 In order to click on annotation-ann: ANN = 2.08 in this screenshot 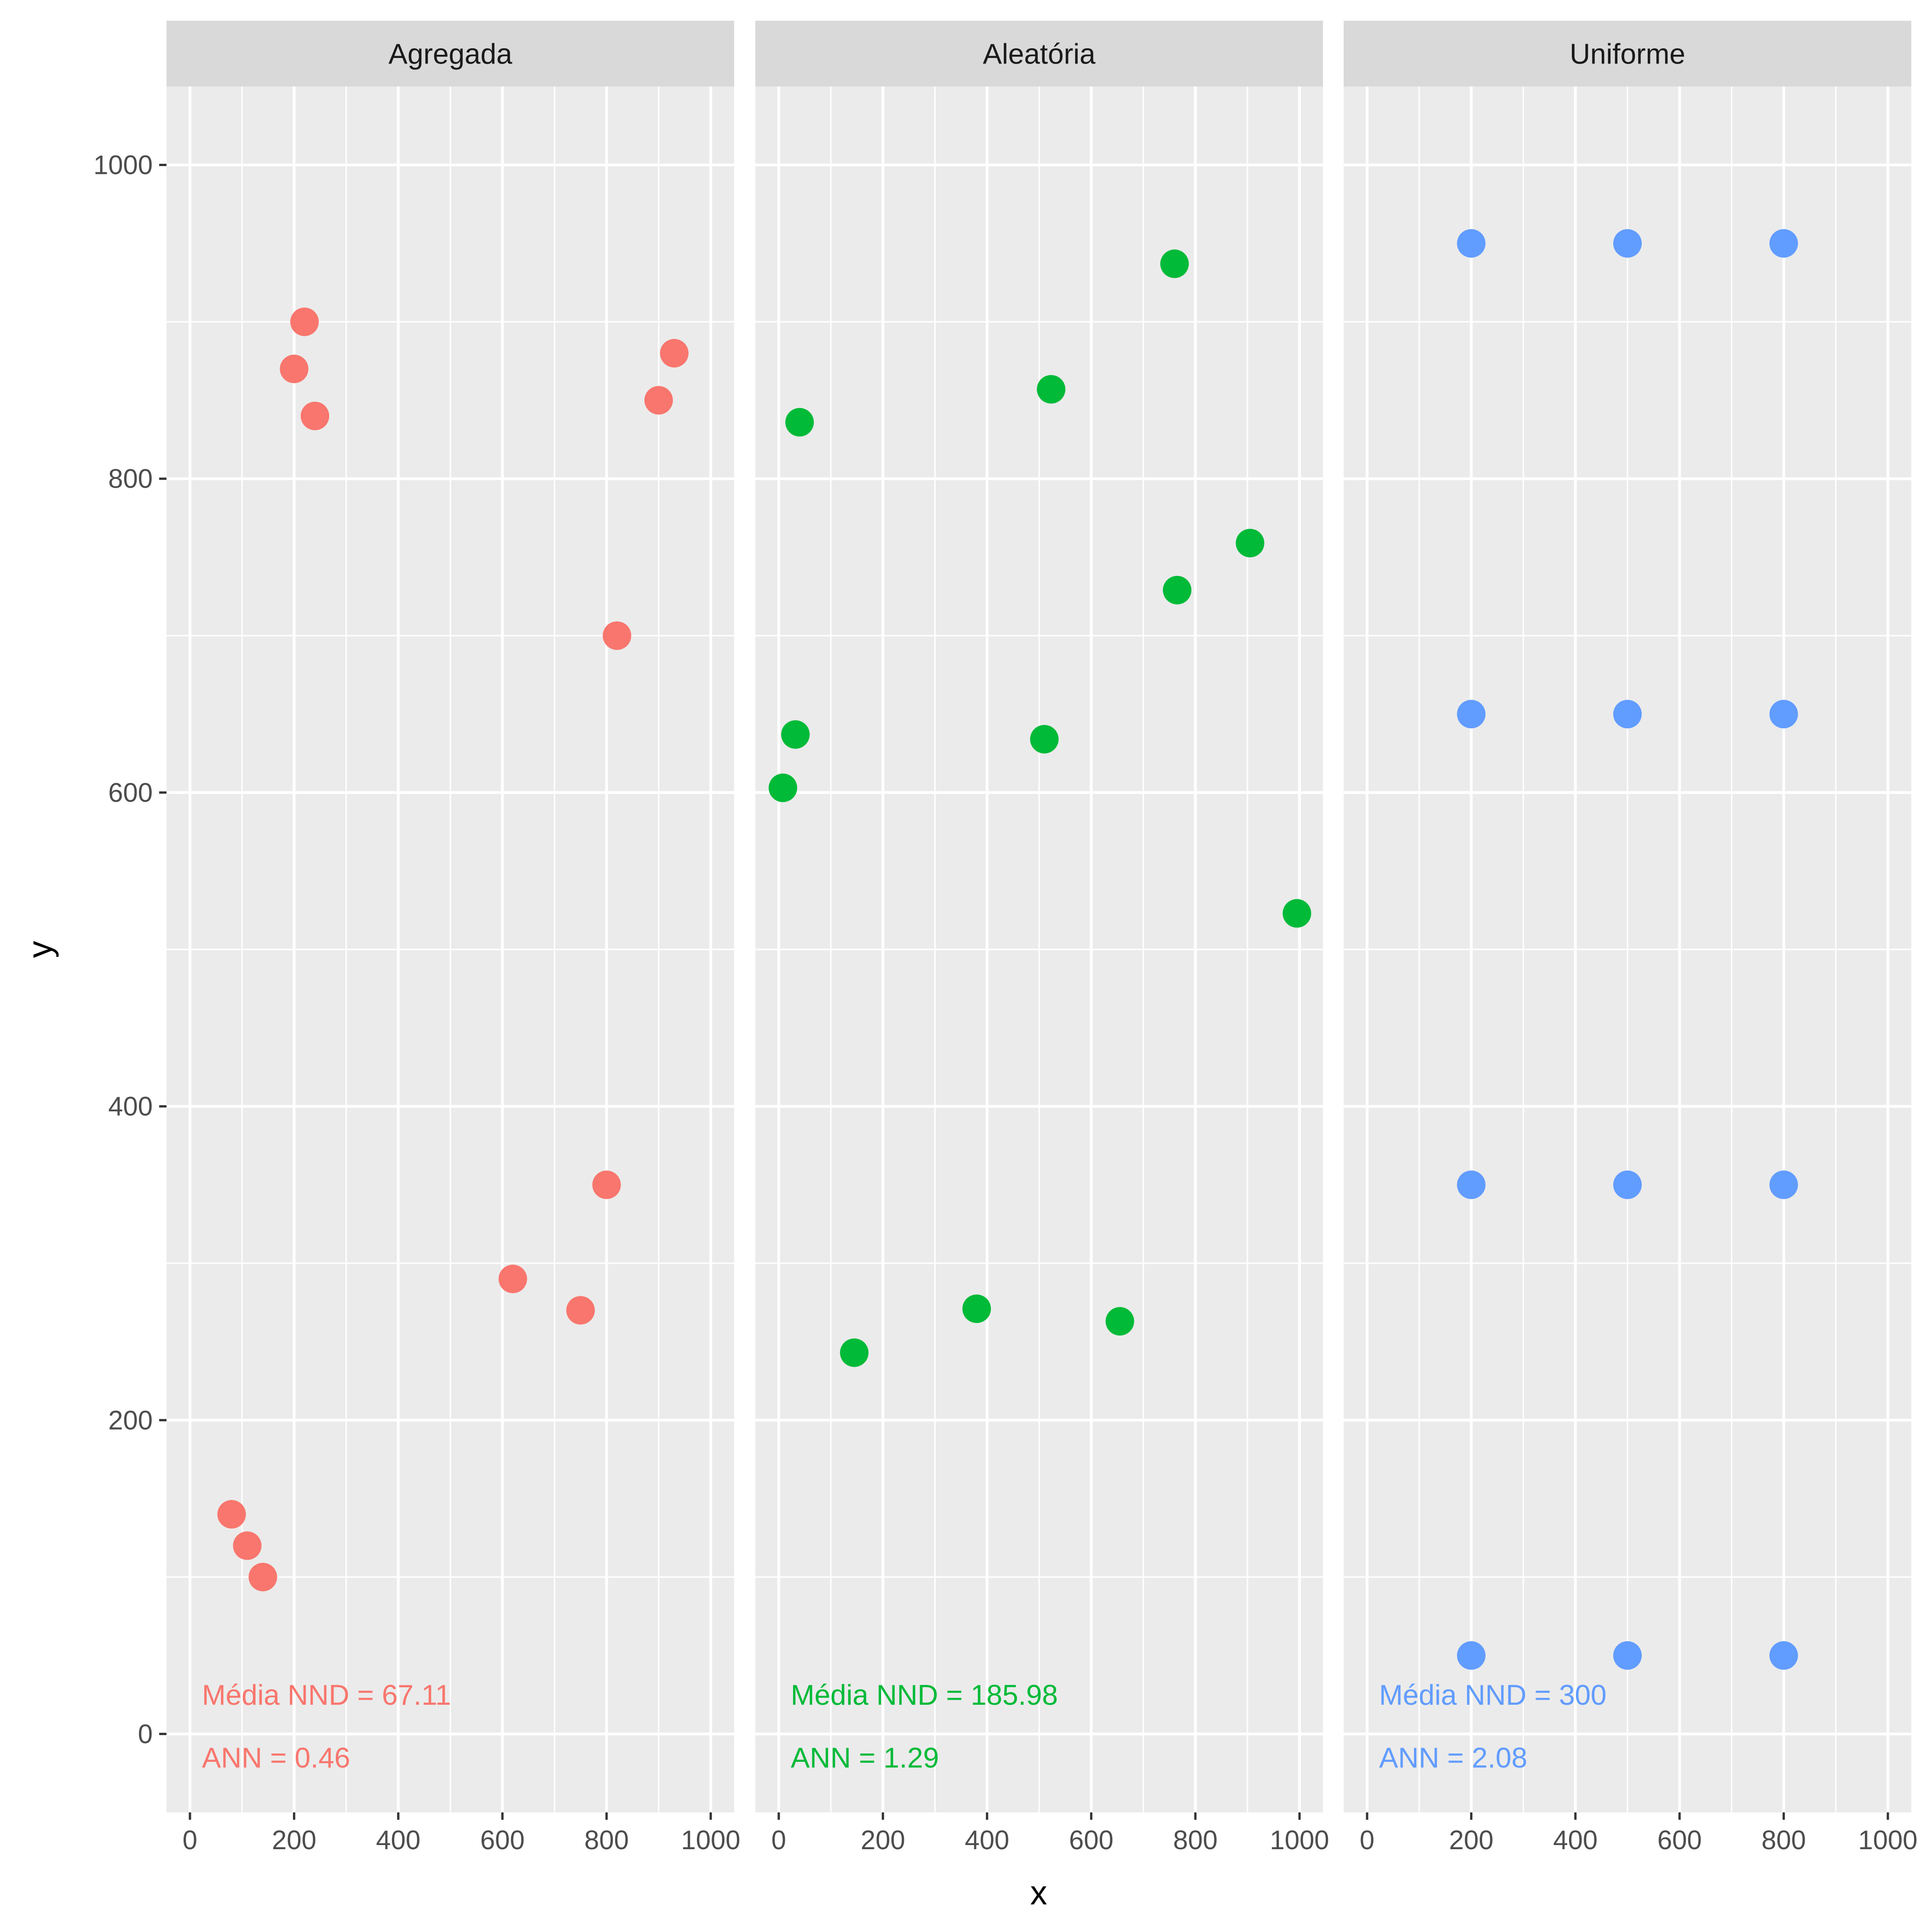, I will do `click(1453, 1758)`.